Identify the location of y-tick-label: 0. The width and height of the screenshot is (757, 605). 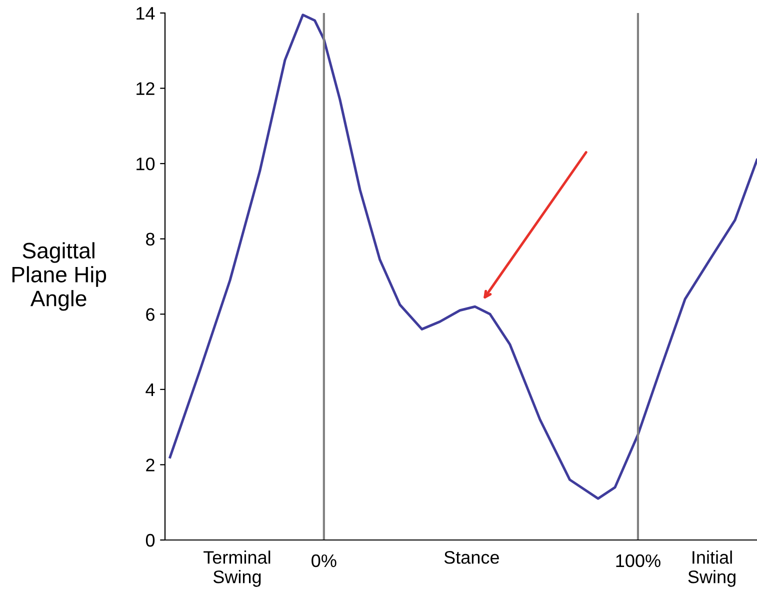
(150, 540).